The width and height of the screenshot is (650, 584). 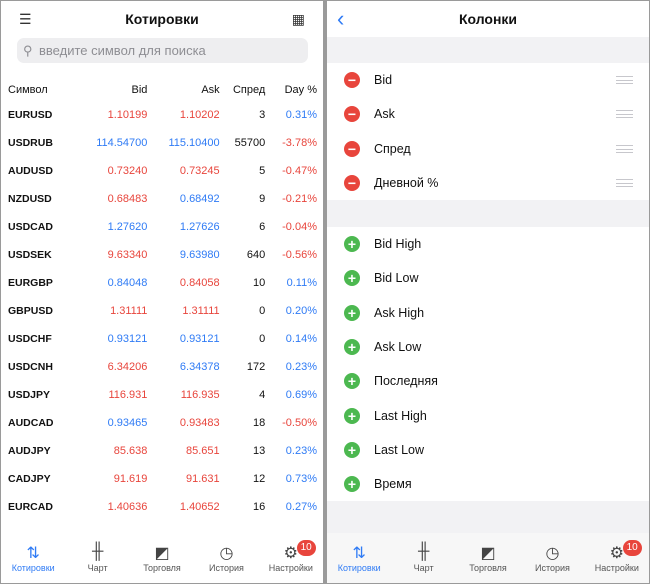 I want to click on ask: 0.73245, so click(x=199, y=171).